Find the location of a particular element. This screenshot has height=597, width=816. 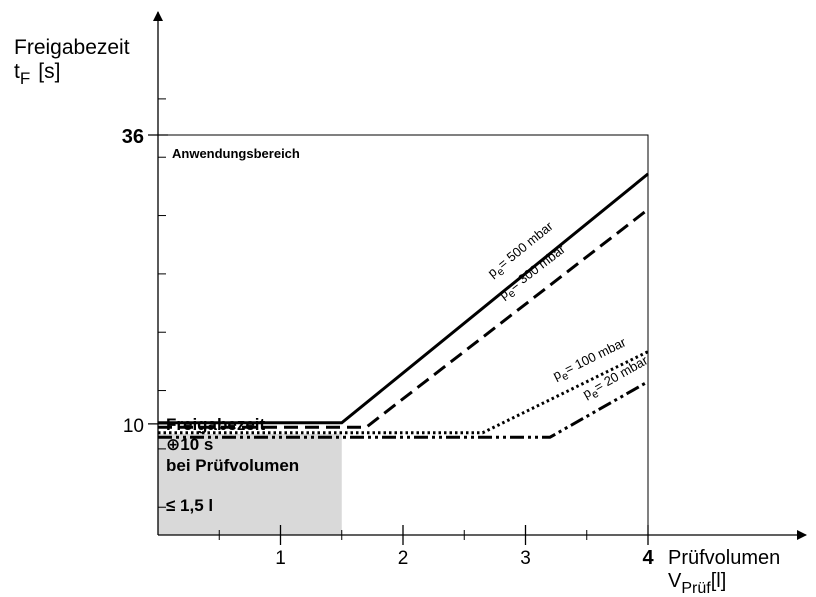

shaded-box-line-1: Freigabezeit is located at coordinates (216, 424).